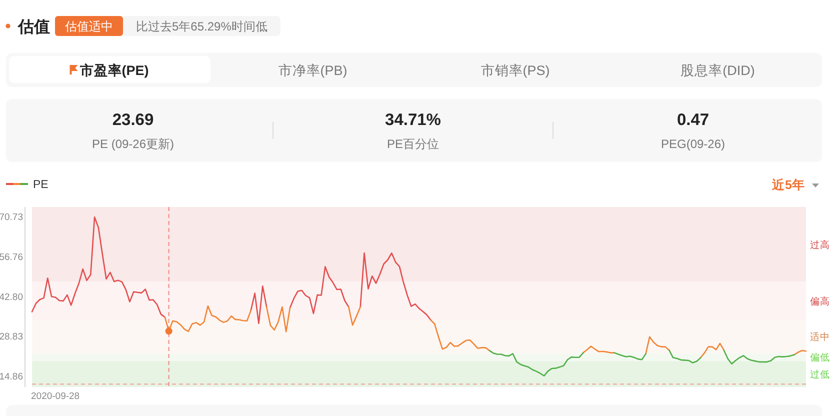 The width and height of the screenshot is (832, 416). What do you see at coordinates (413, 120) in the screenshot?
I see `text: 34.71%` at bounding box center [413, 120].